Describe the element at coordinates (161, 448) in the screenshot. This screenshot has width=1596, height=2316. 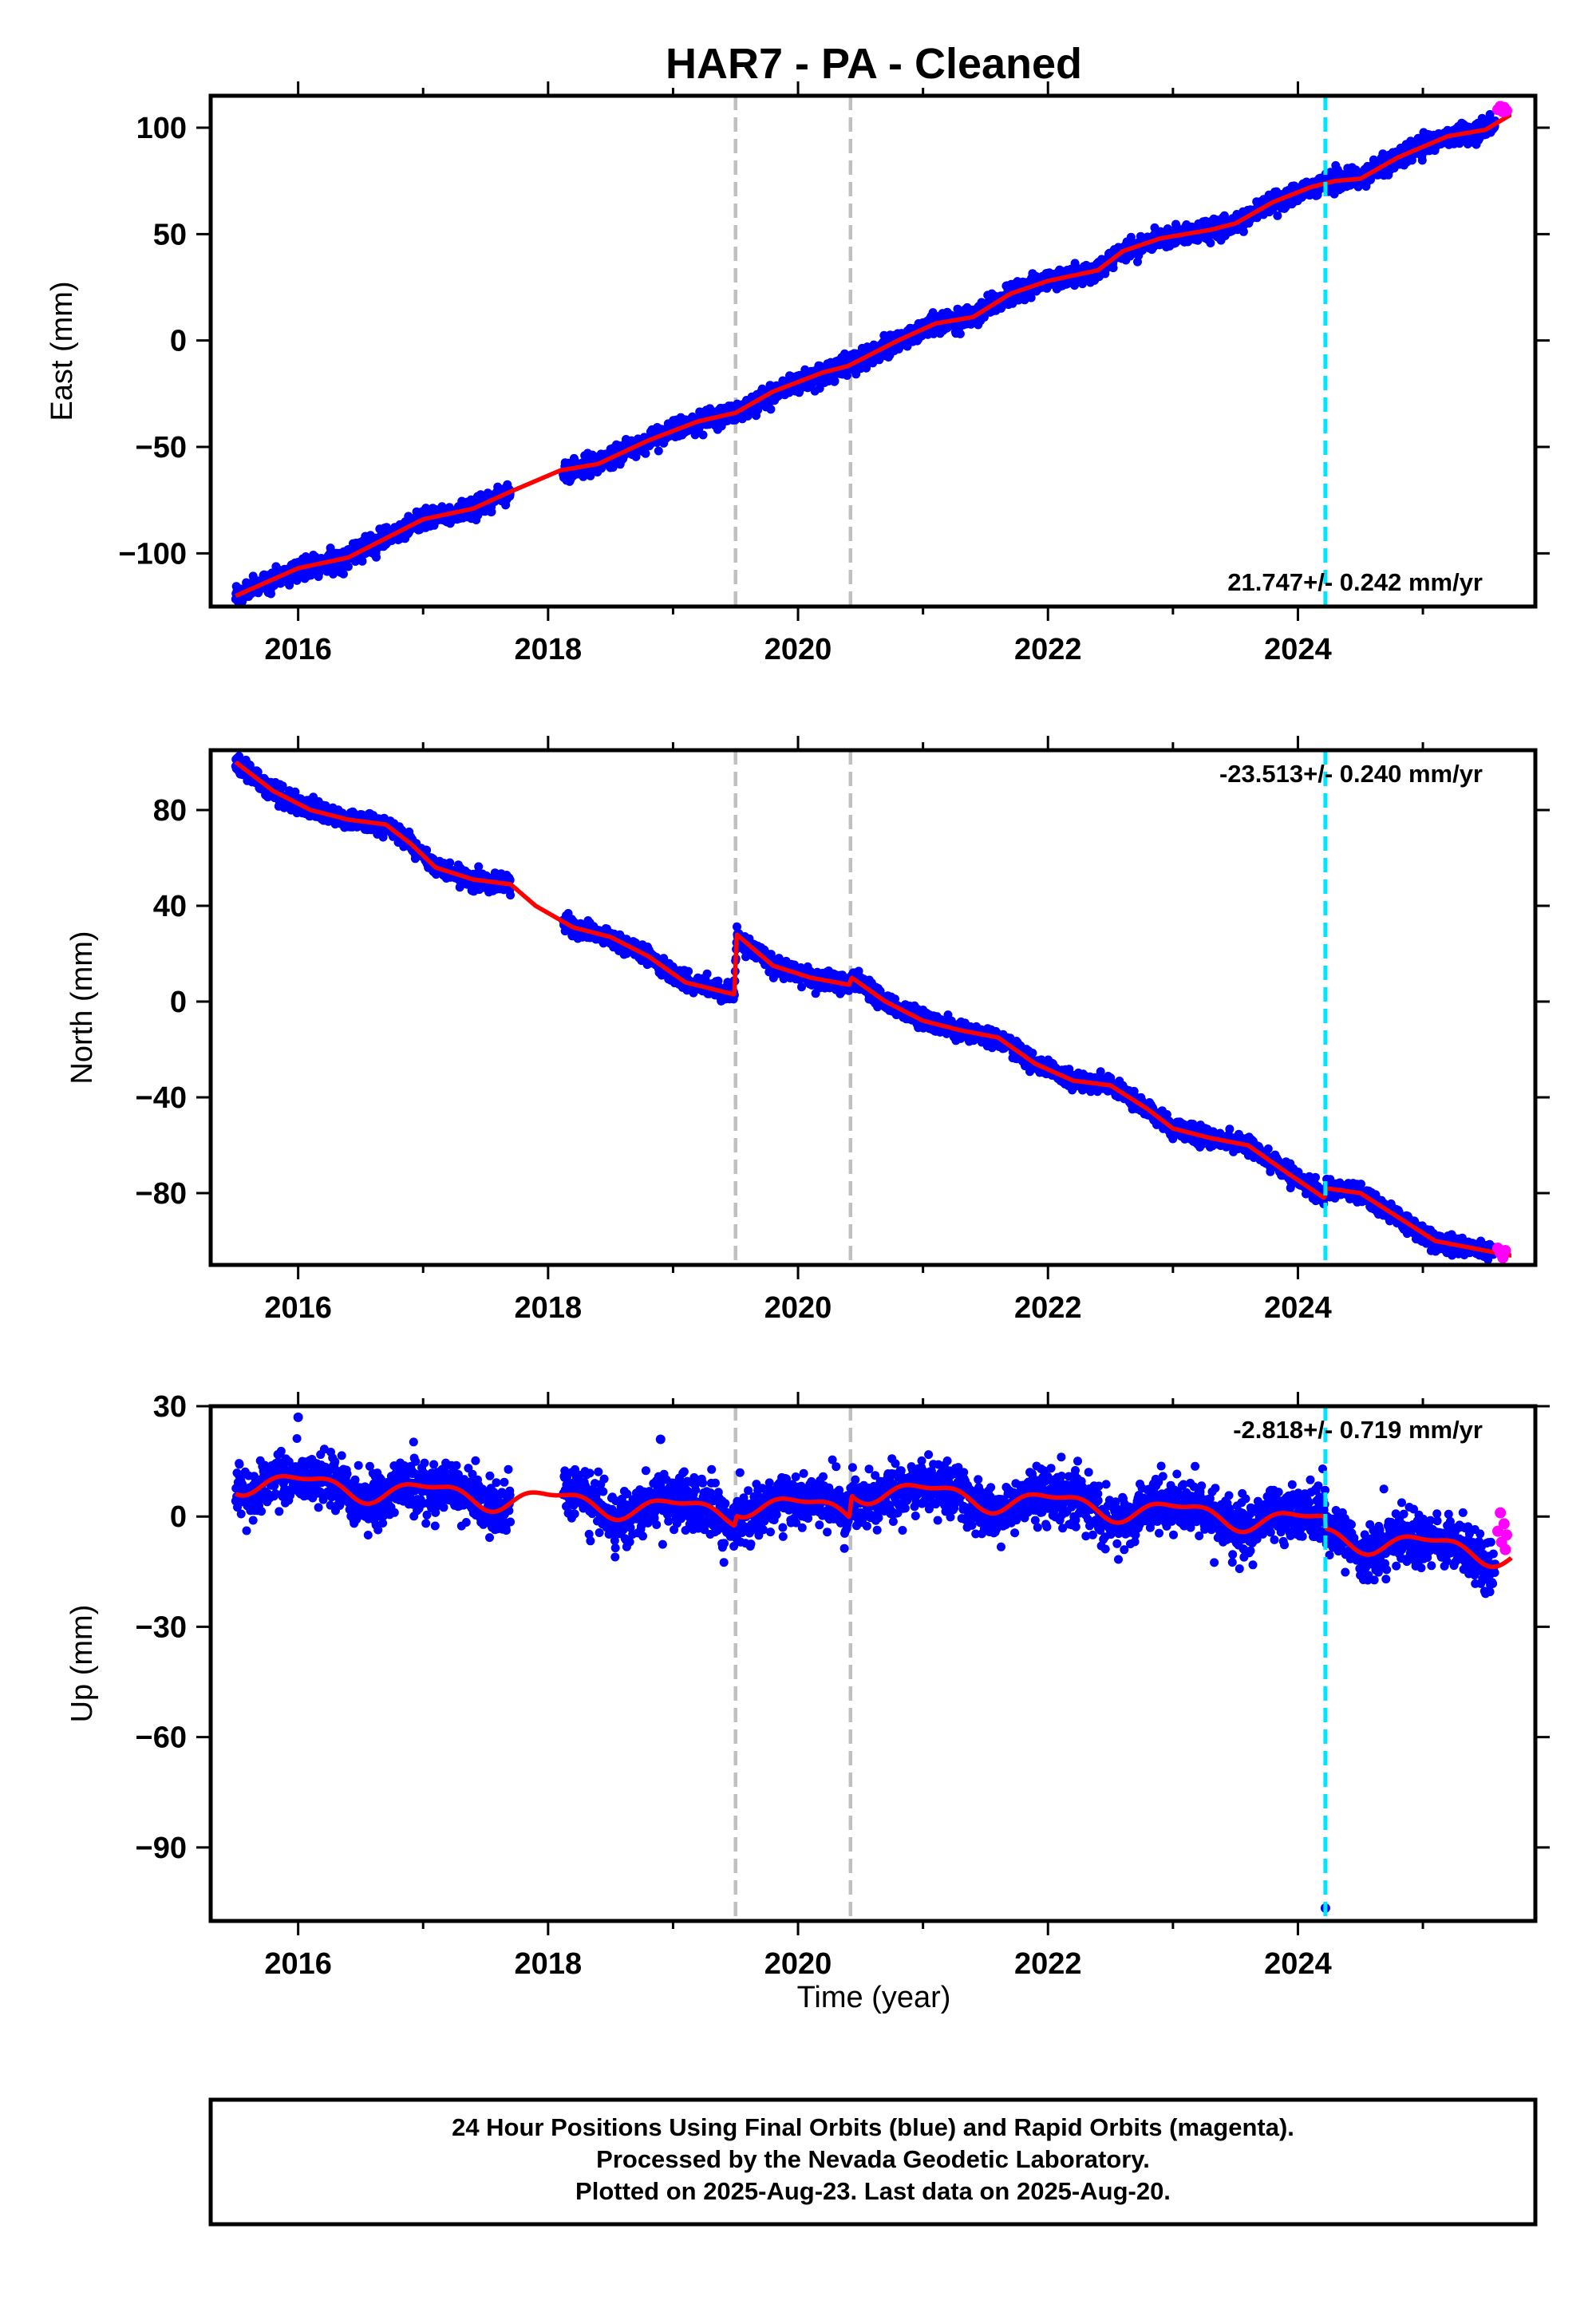
I see `y-tick-label: −50` at that location.